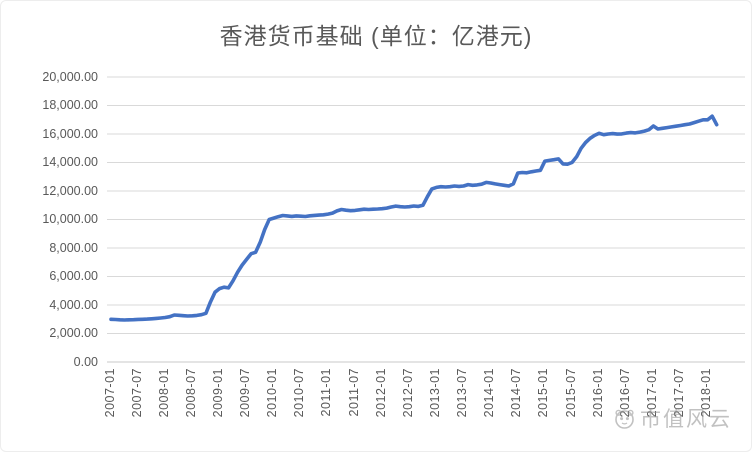 The width and height of the screenshot is (752, 452). Describe the element at coordinates (70, 105) in the screenshot. I see `y-axis-tick-label: 18,000.00` at that location.